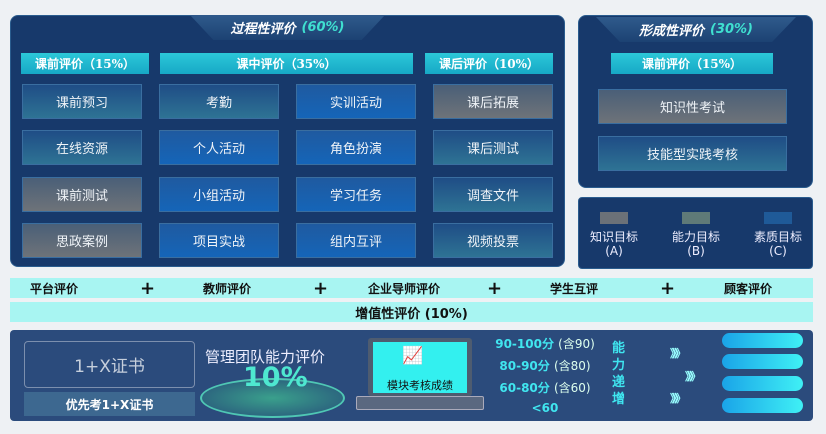 The image size is (826, 434). Describe the element at coordinates (82, 194) in the screenshot. I see `process-item: 课前测试` at that location.